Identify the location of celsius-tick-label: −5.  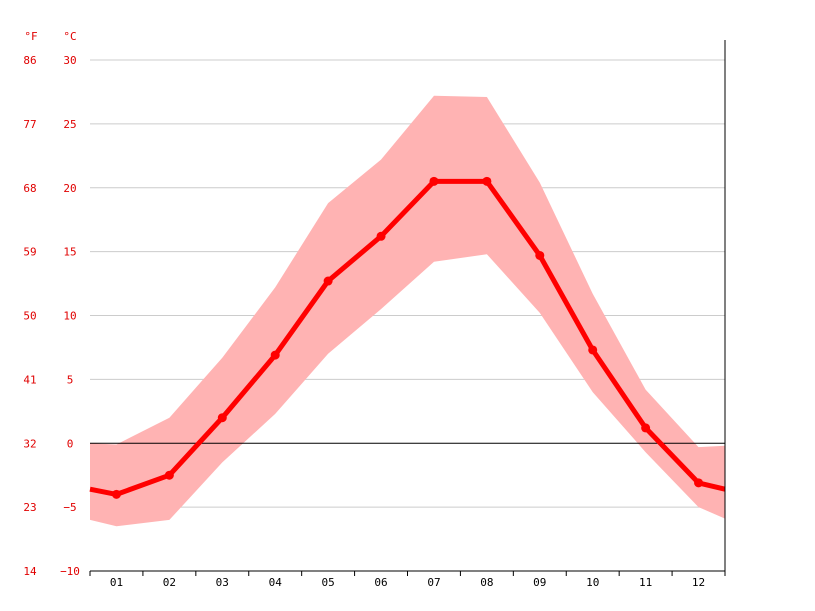
(69, 507).